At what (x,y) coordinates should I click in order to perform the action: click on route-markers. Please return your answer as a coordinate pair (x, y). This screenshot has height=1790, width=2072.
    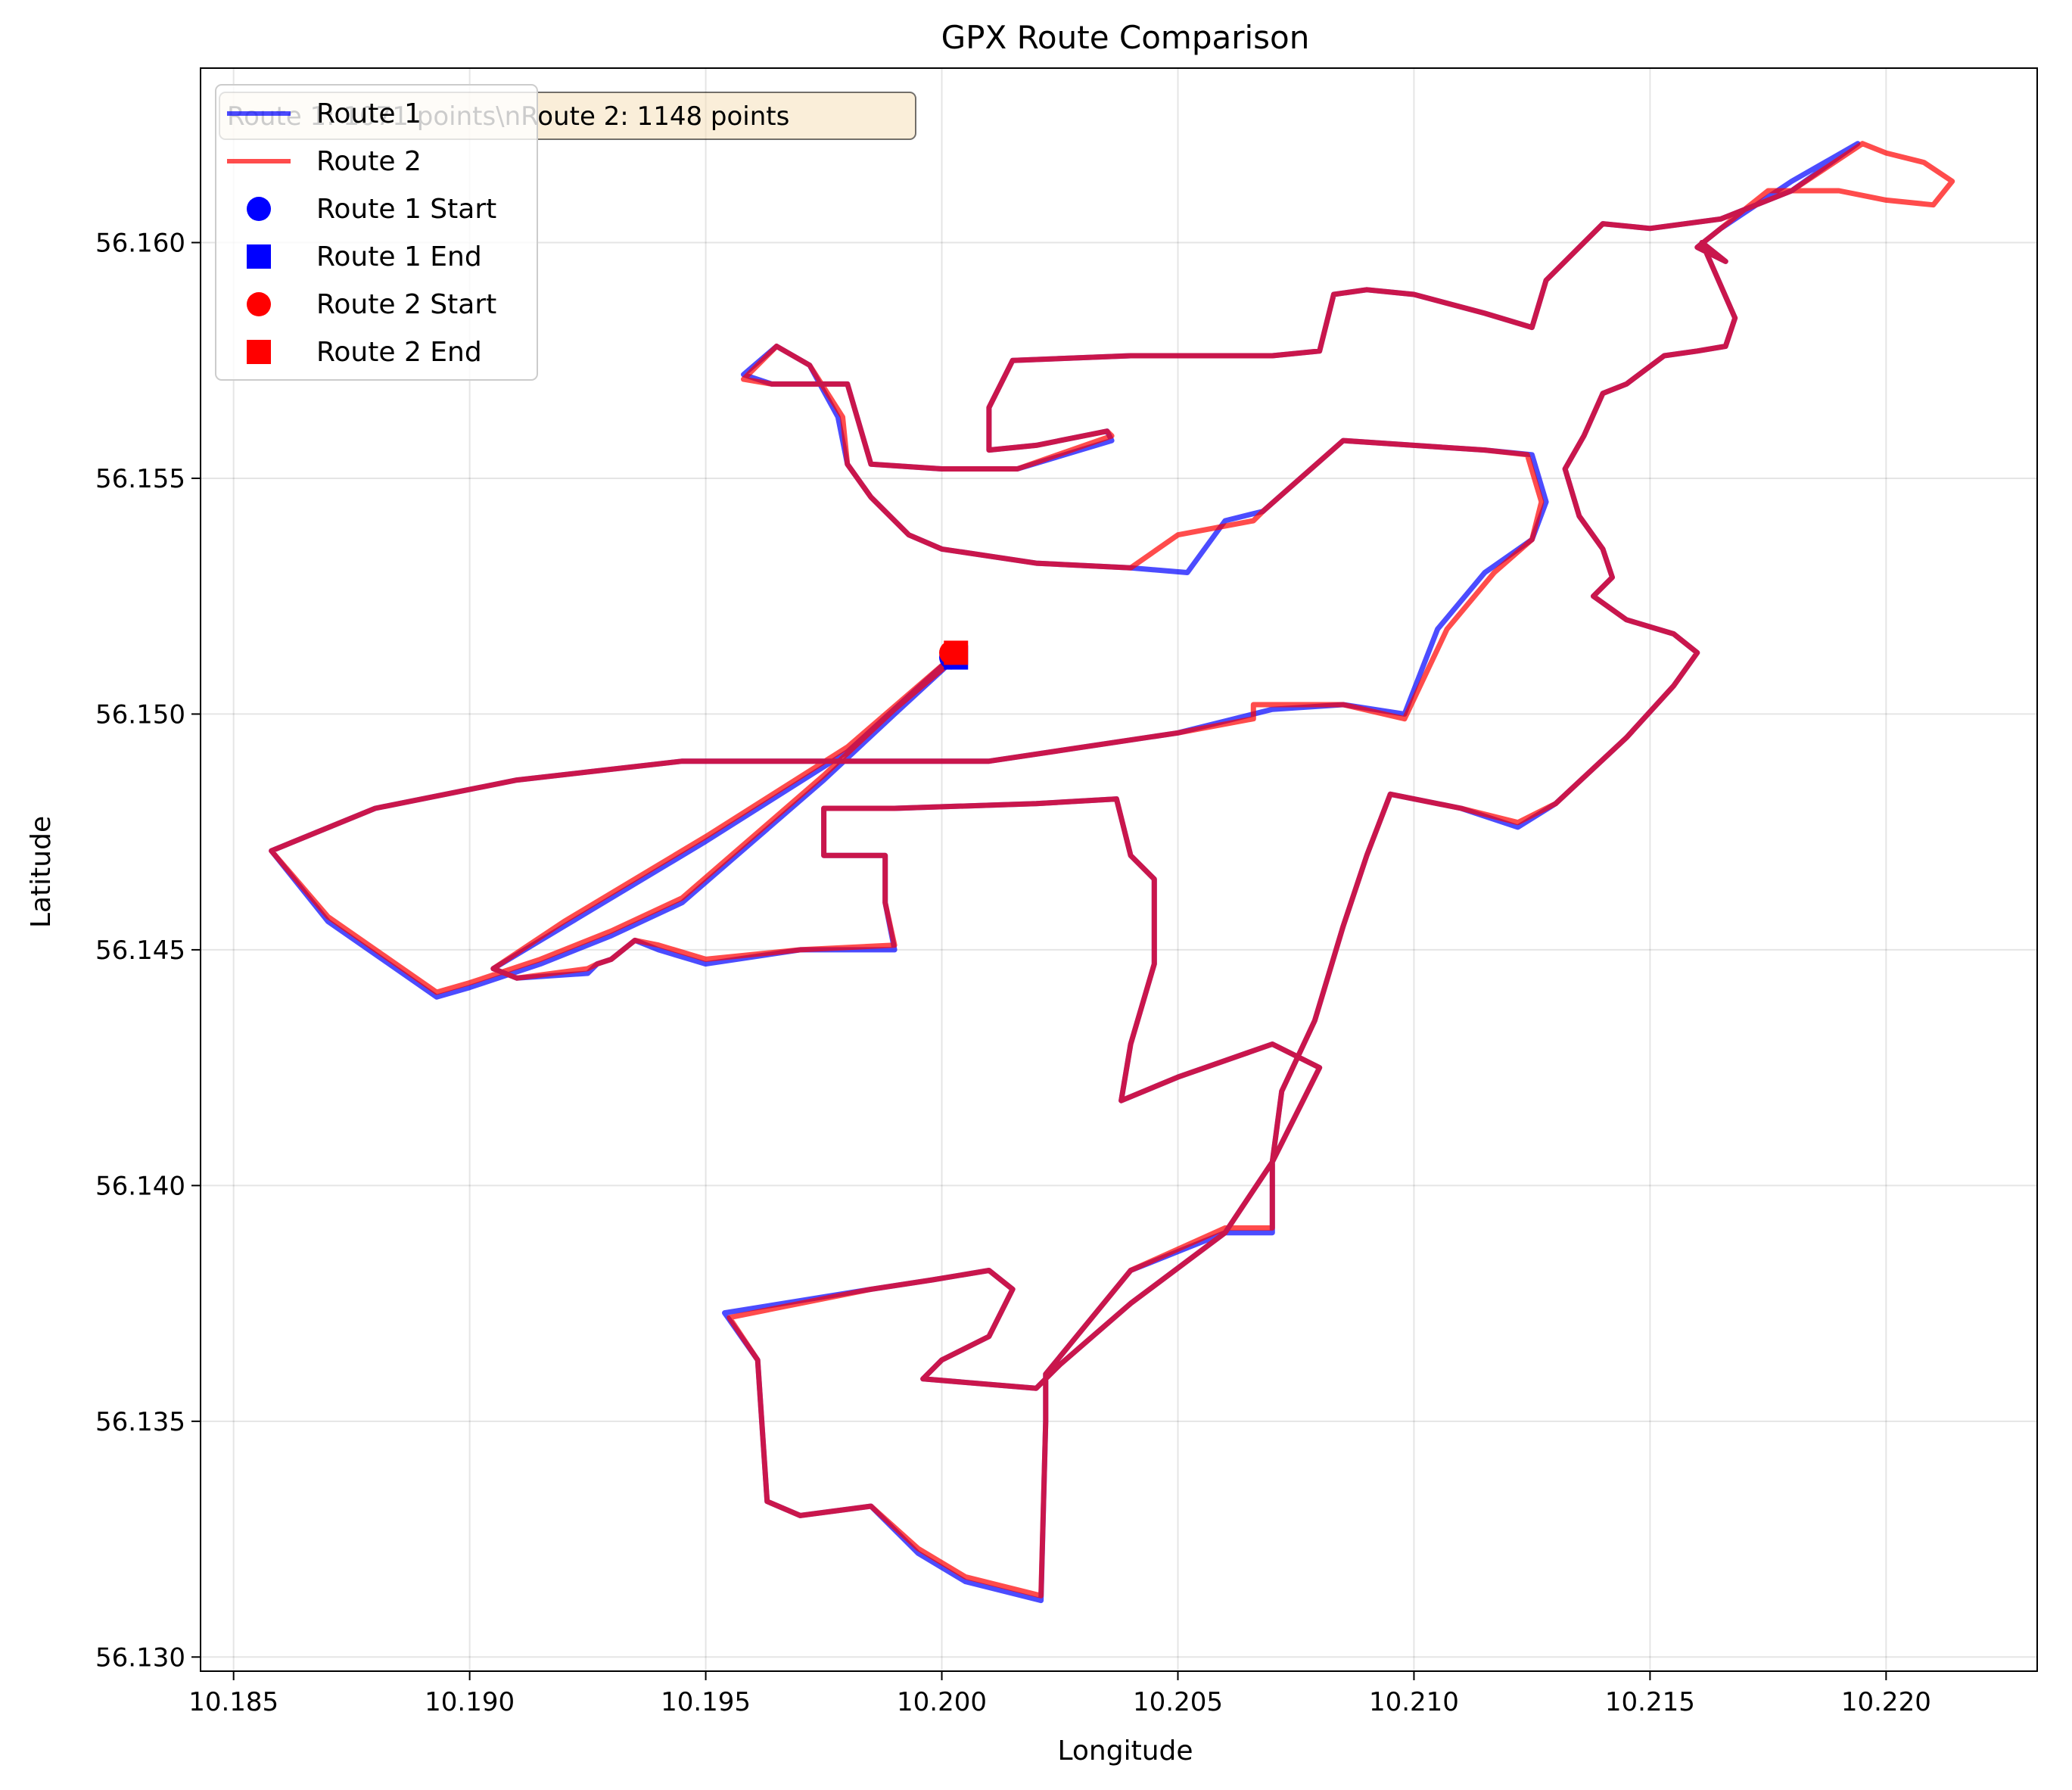
    Looking at the image, I should click on (954, 655).